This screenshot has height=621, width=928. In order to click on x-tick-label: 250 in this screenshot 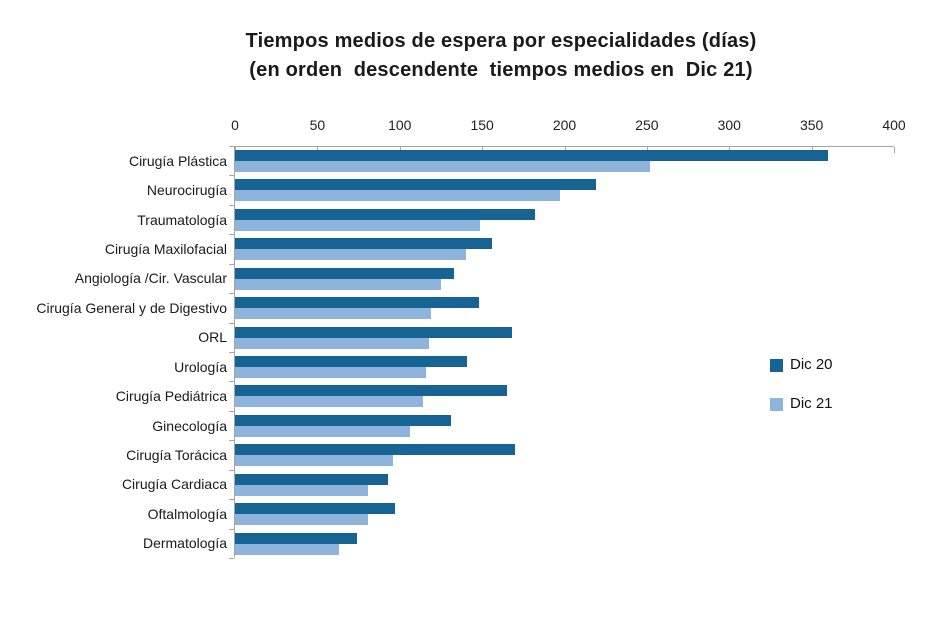, I will do `click(647, 125)`.